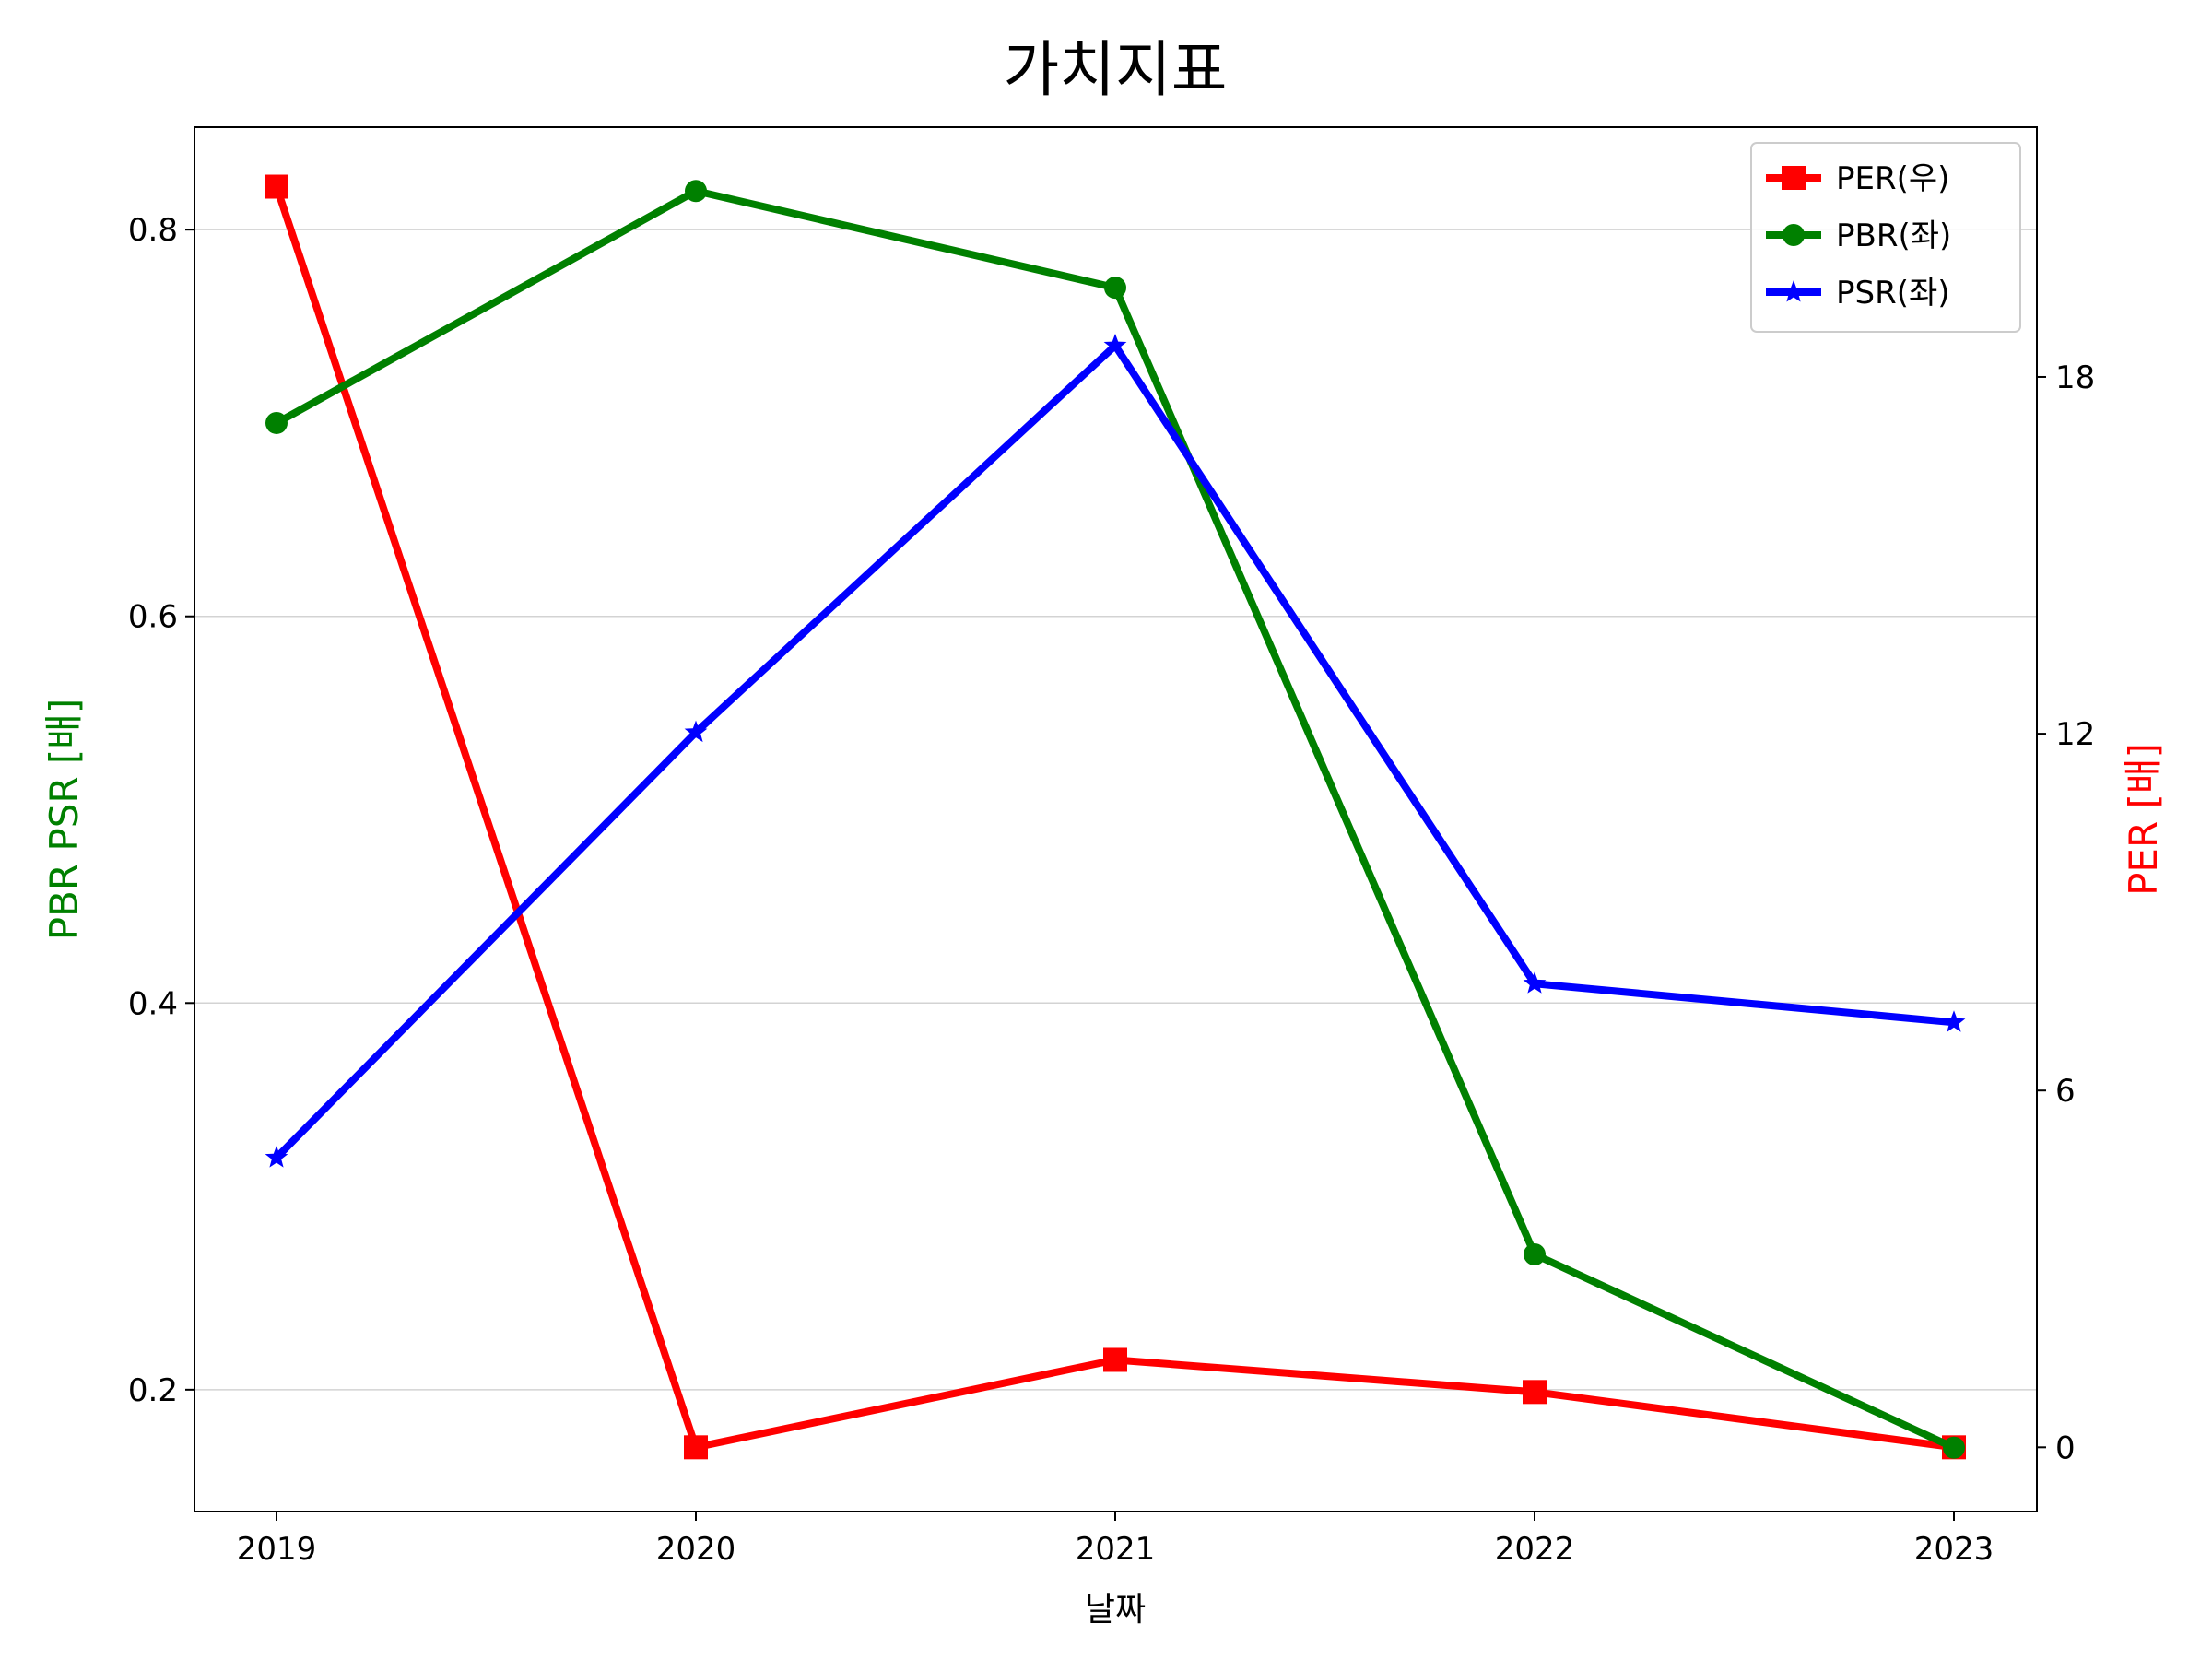  What do you see at coordinates (1893, 236) in the screenshot?
I see `legend-label-pbr: PBR(좌)` at bounding box center [1893, 236].